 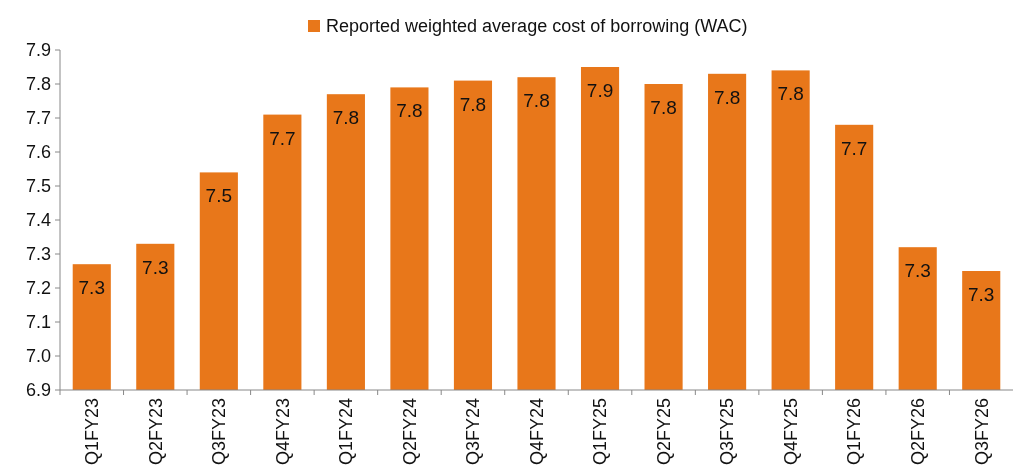 What do you see at coordinates (663, 432) in the screenshot?
I see `x-tick-label: Q2FY25` at bounding box center [663, 432].